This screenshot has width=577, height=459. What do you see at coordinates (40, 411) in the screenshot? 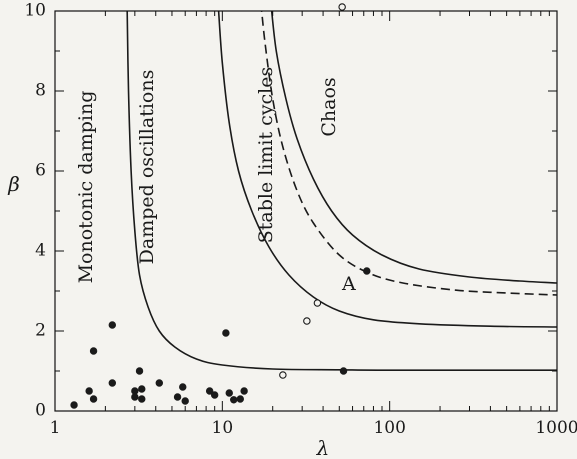
I see `y-tick-label-1: 0` at bounding box center [40, 411].